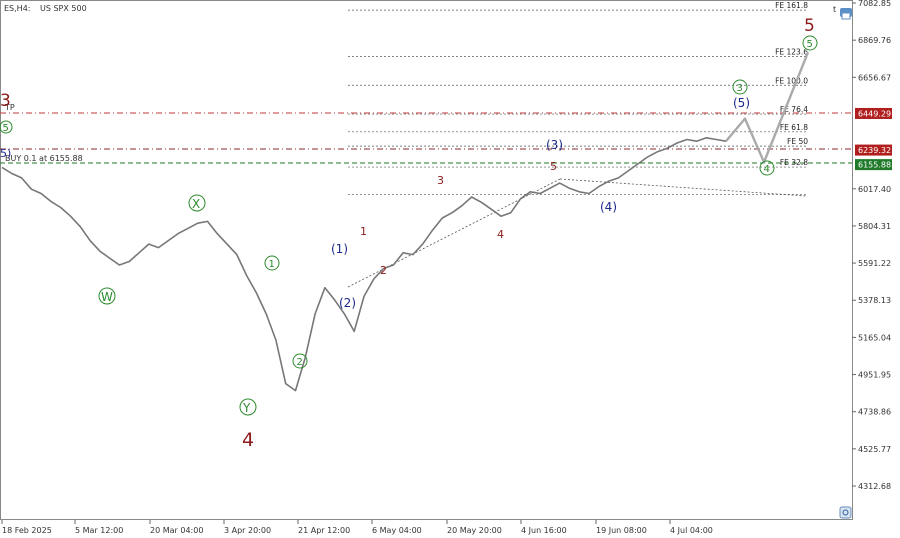 Image resolution: width=900 pixels, height=538 pixels. Describe the element at coordinates (608, 207) in the screenshot. I see `wave-label-paren-4: (4)` at that location.